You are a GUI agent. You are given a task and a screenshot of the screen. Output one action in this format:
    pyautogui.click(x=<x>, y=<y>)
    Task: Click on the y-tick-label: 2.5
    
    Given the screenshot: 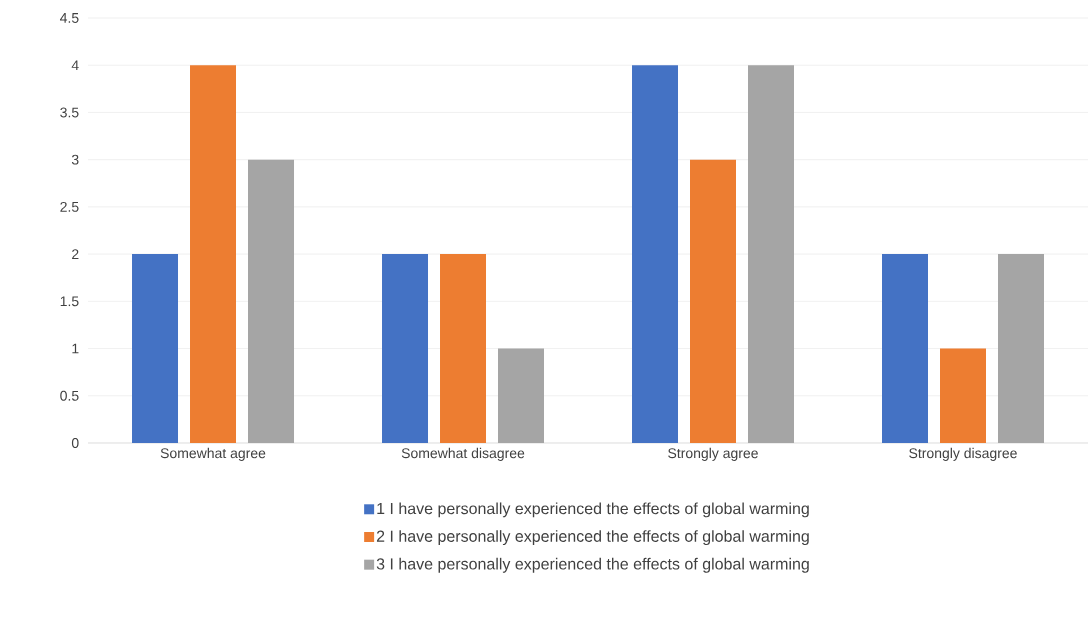 What is the action you would take?
    pyautogui.click(x=69, y=206)
    